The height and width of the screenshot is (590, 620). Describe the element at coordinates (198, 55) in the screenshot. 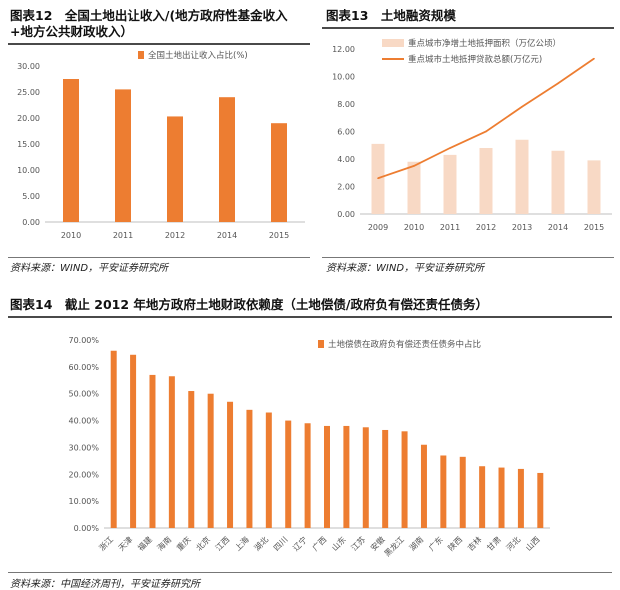

I see `chart12-legend-label: 全国土地出让收入占比(%)` at that location.